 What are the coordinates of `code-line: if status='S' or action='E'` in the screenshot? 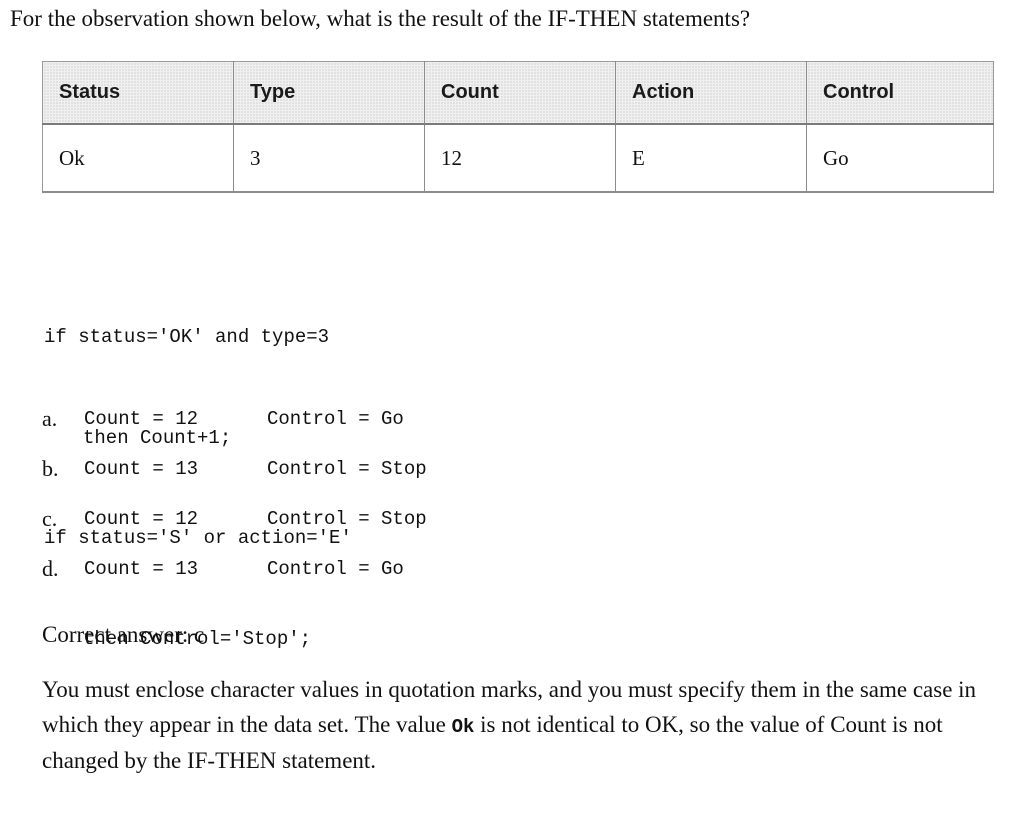 It's located at (198, 538).